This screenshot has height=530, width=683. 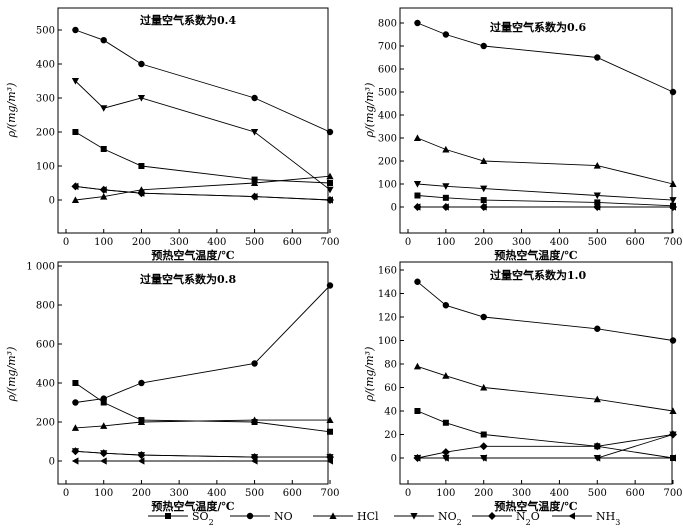 I want to click on legend-item-no2: NO2, so click(x=428, y=518).